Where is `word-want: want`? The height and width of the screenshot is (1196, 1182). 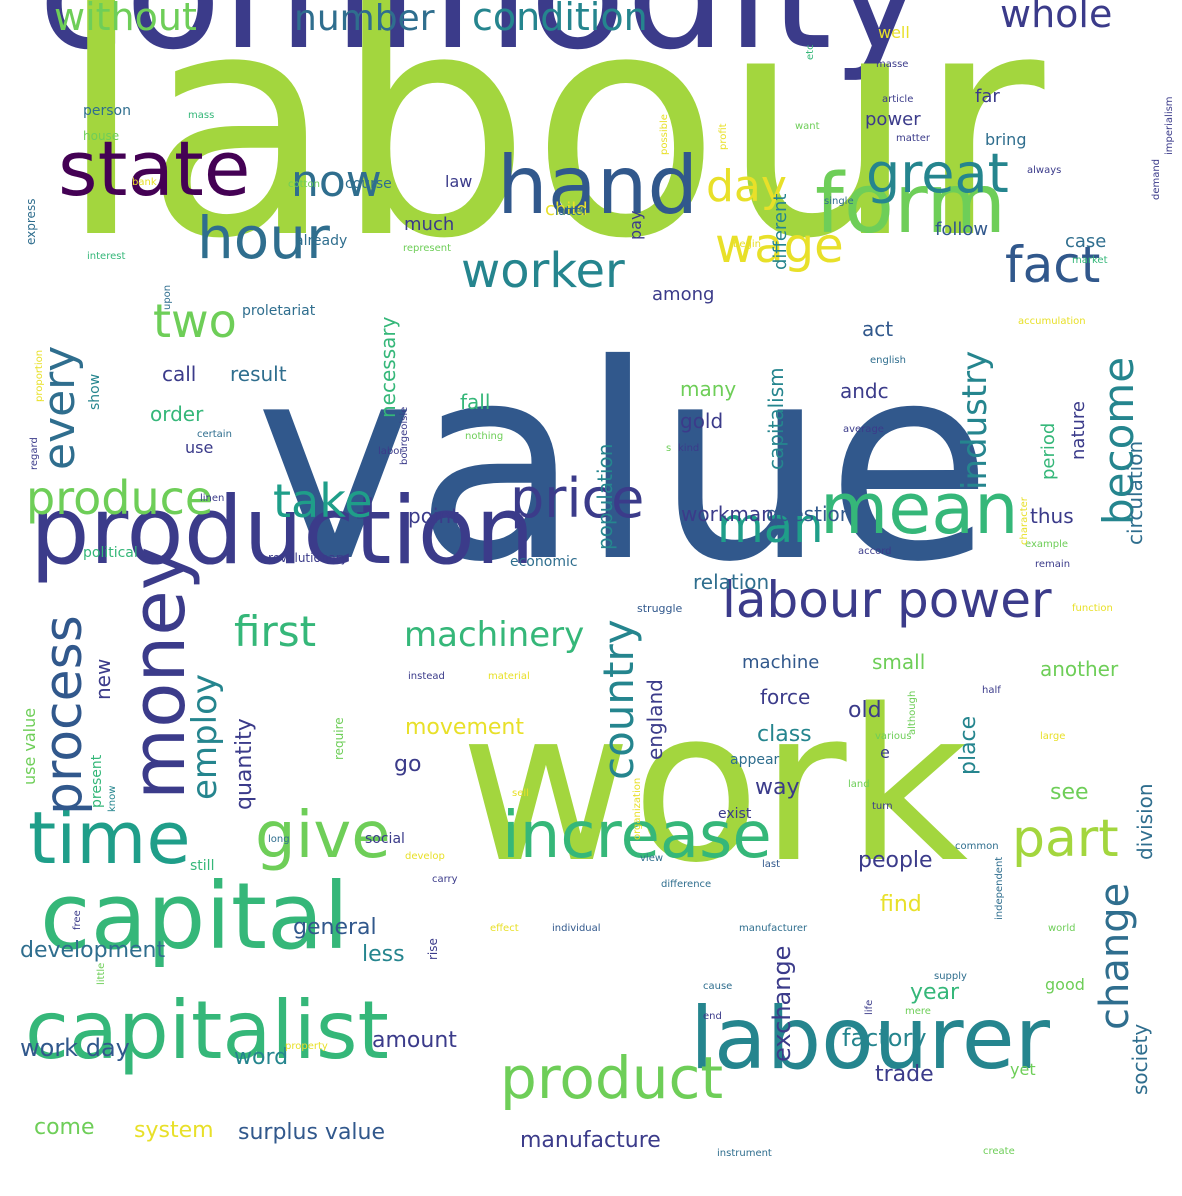 word-want: want is located at coordinates (807, 126).